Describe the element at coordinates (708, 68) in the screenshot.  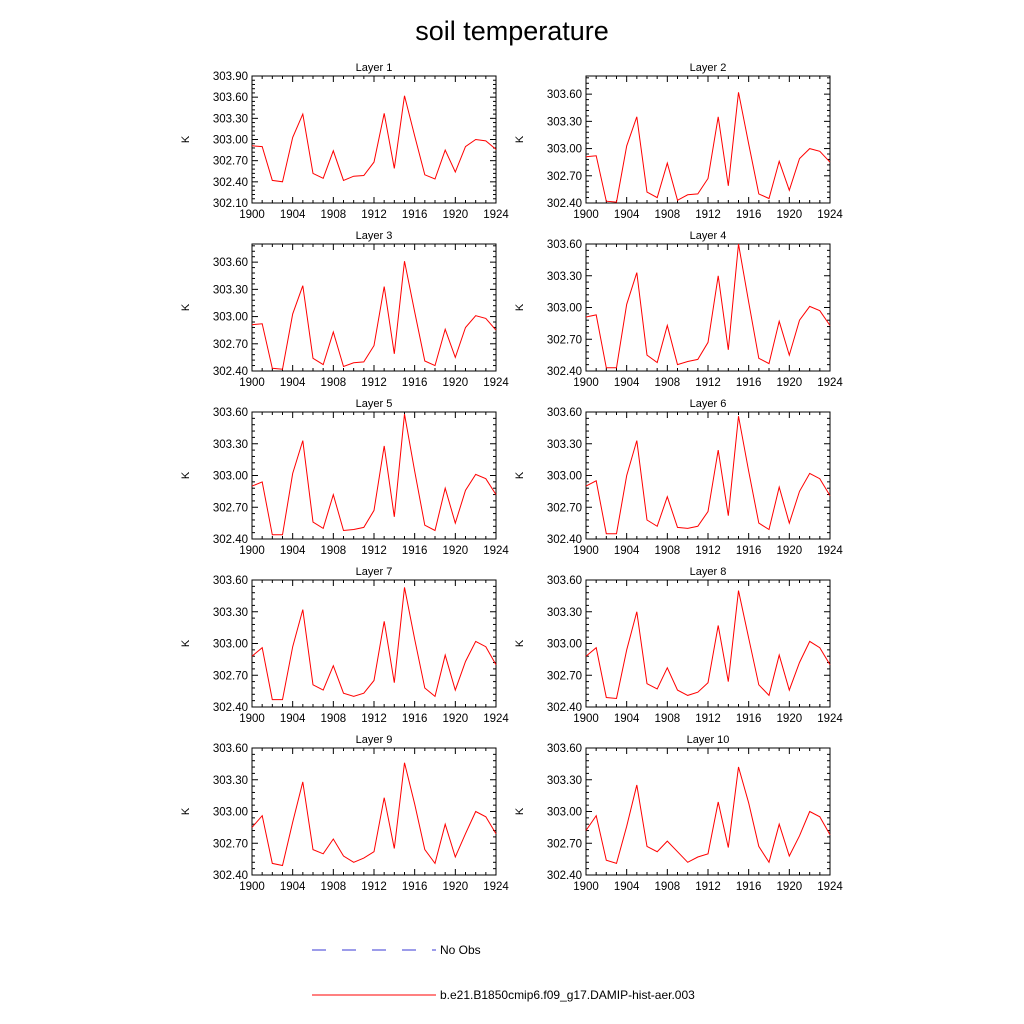
I see `panel-title: Layer 2` at that location.